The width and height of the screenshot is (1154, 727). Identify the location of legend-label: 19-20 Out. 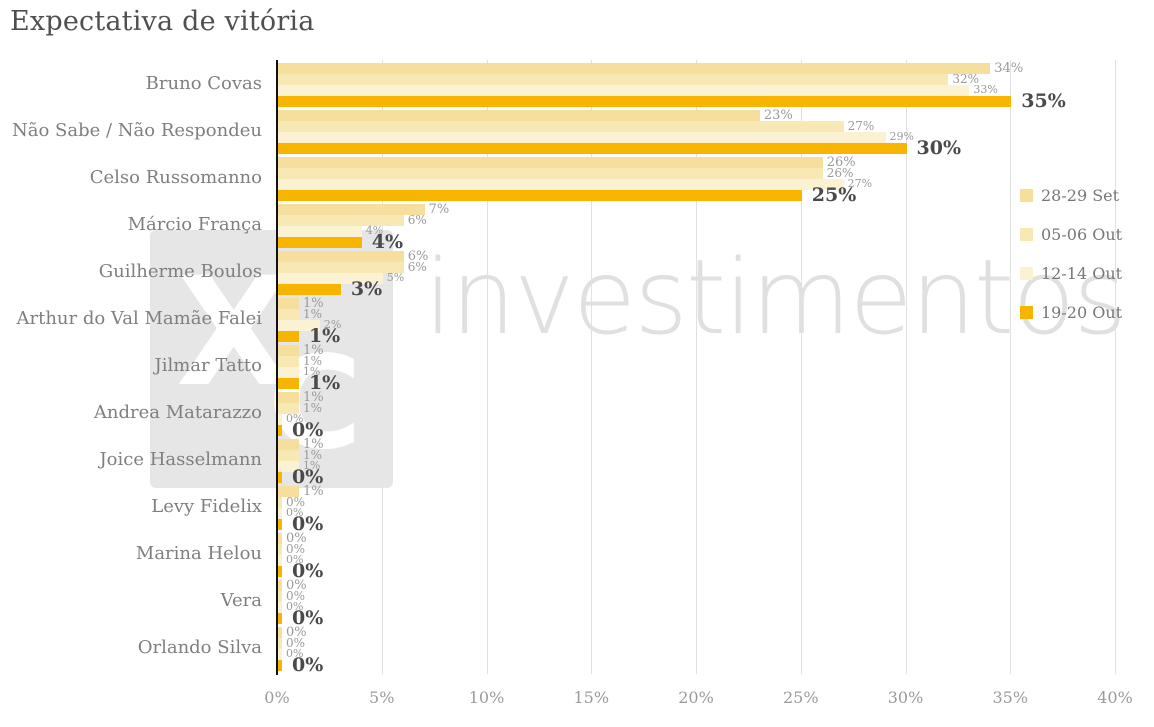
(1082, 312).